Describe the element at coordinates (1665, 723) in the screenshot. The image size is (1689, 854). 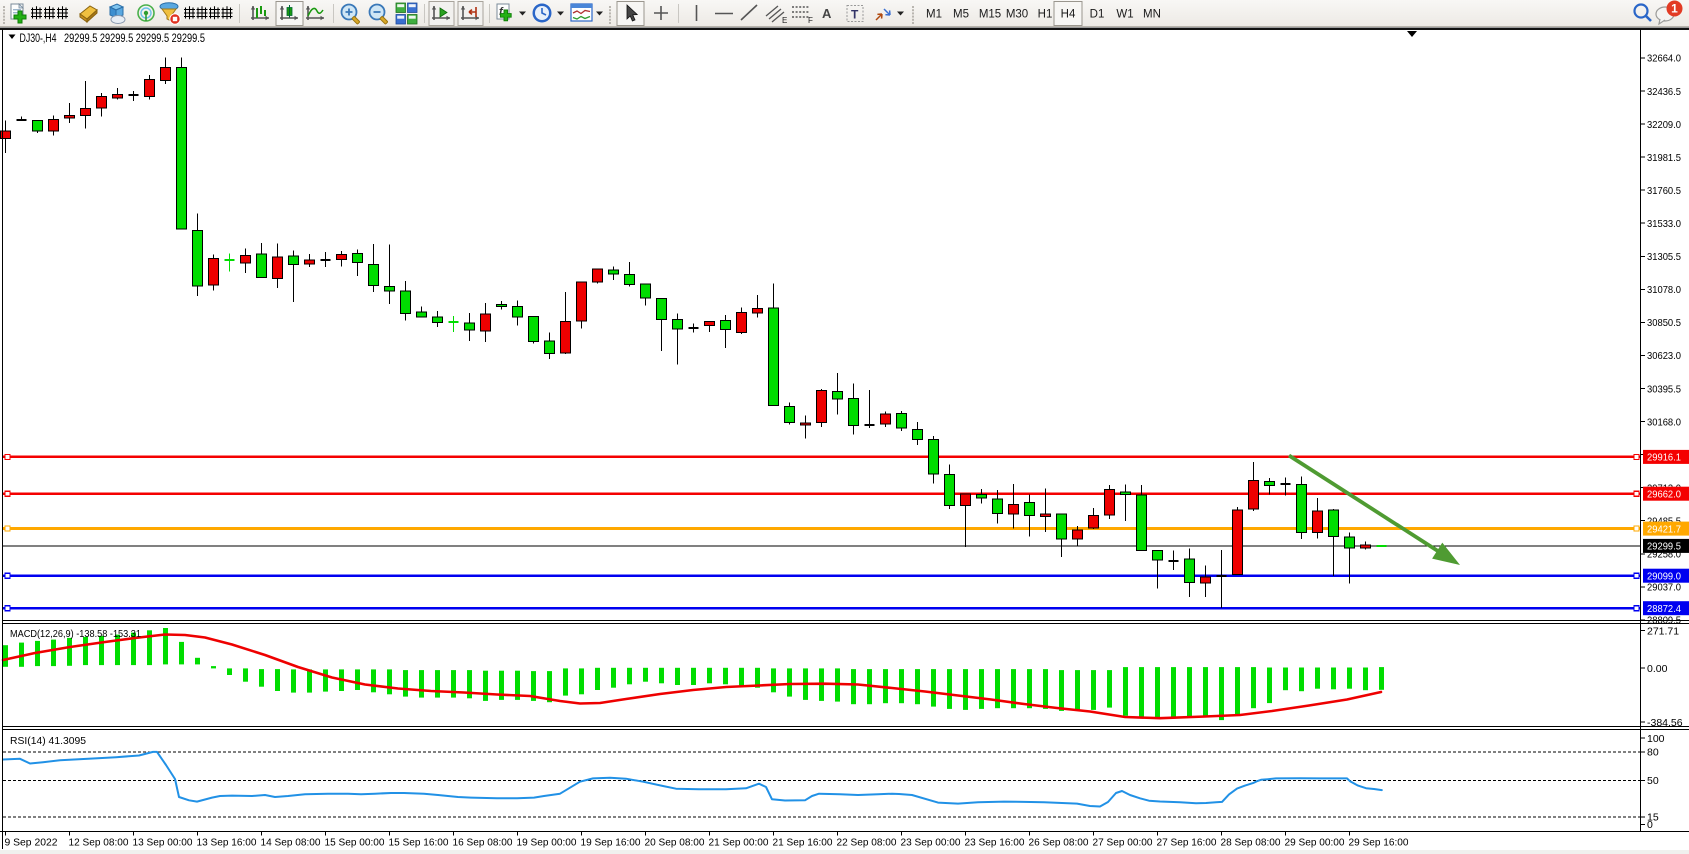
I see `svg-text: -384.56` at that location.